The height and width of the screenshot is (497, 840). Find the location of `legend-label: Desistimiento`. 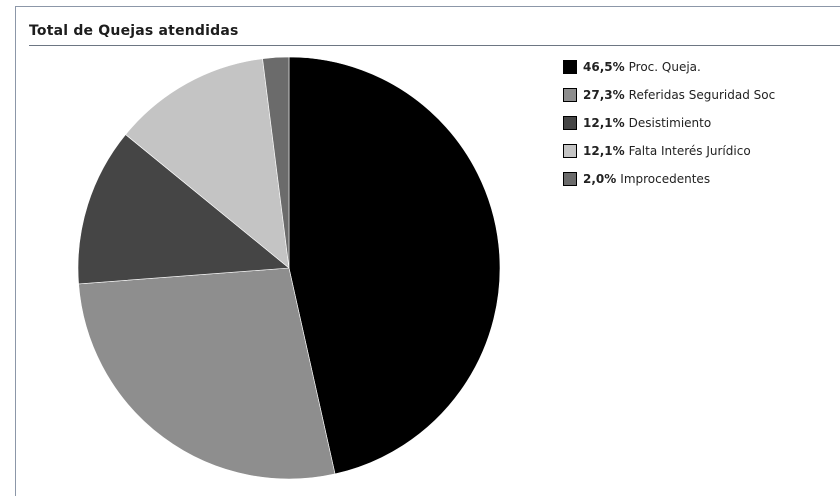

legend-label: Desistimiento is located at coordinates (670, 123).